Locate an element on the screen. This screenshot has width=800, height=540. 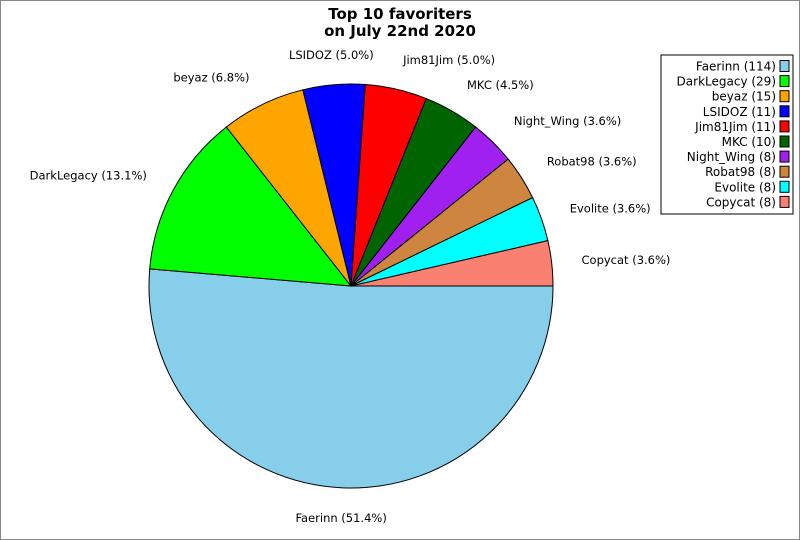
slice-label-mkc: MKC (4.5%) is located at coordinates (500, 85).